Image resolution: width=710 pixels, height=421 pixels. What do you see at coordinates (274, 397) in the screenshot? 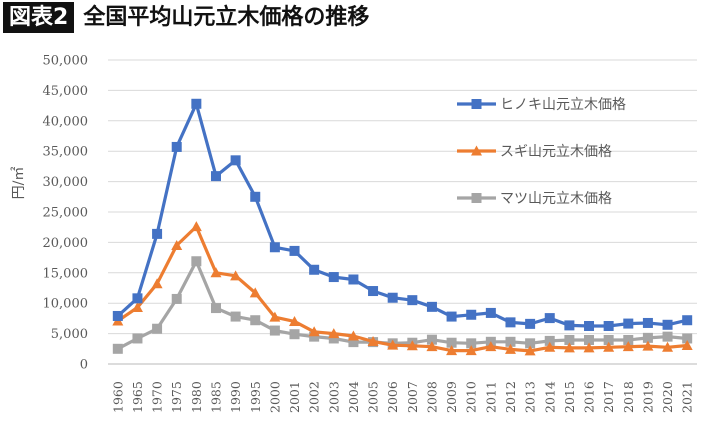
I see `x-tick-label: 2000` at bounding box center [274, 397].